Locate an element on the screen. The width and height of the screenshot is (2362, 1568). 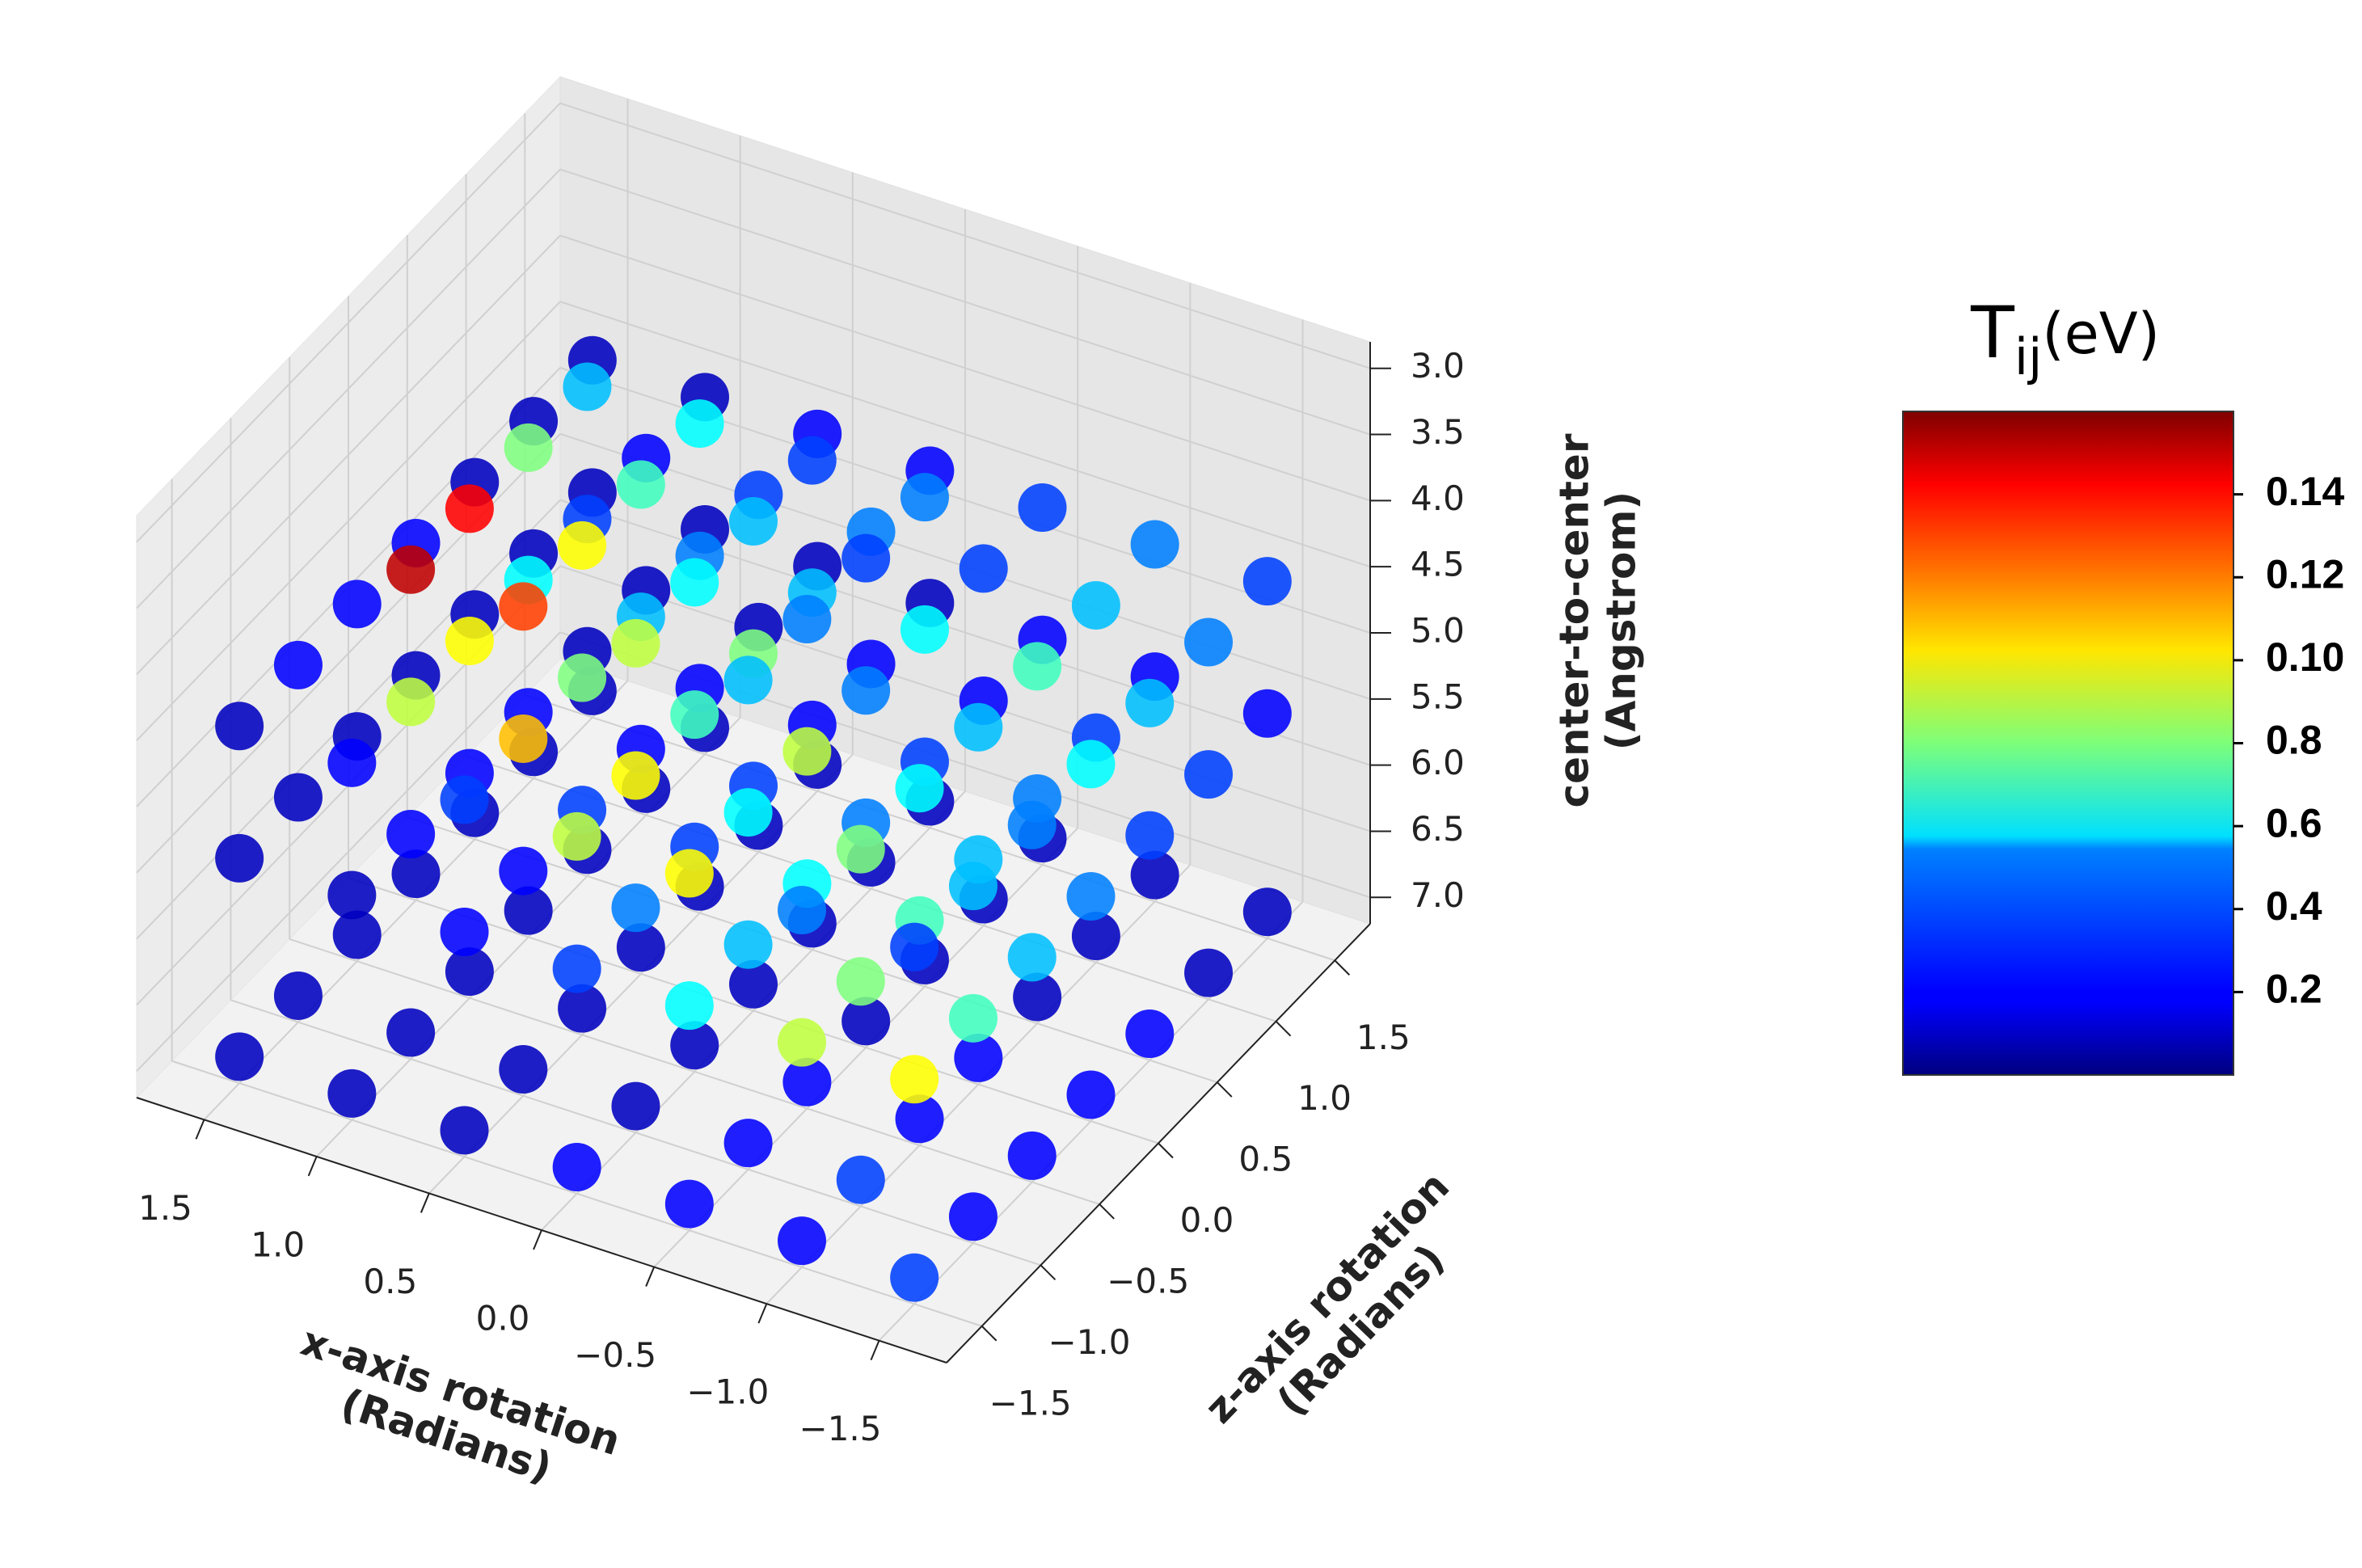
z-tick-label: 3.0 is located at coordinates (1438, 366).